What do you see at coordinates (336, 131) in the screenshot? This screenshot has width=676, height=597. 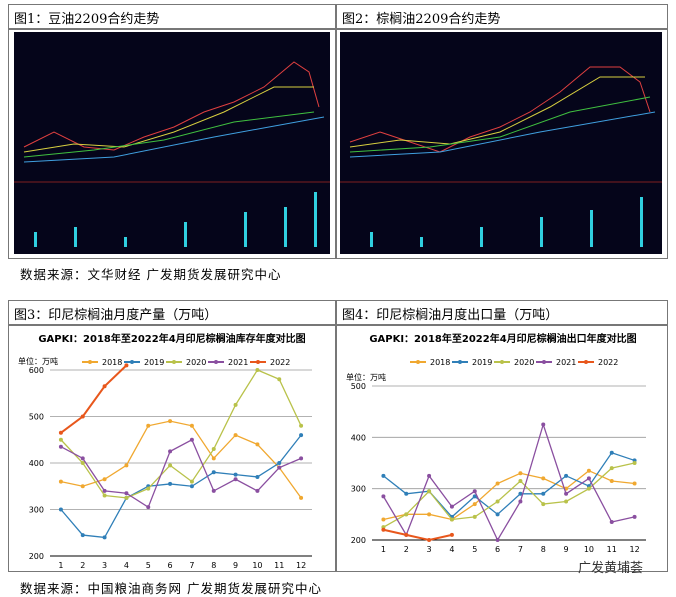 I see `divider` at bounding box center [336, 131].